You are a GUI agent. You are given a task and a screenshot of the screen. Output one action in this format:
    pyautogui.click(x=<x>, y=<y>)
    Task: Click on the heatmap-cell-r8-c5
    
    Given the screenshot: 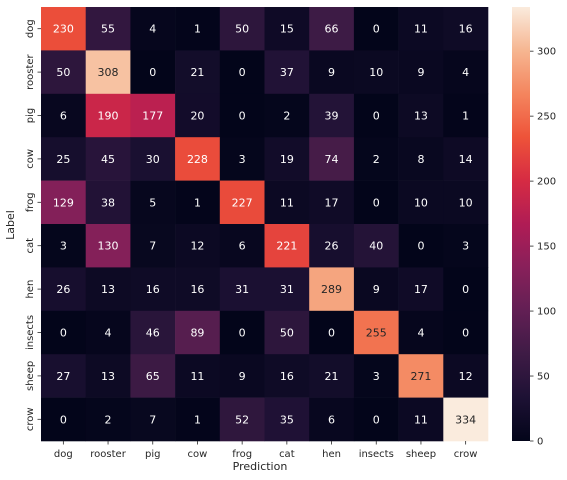 What is the action you would take?
    pyautogui.click(x=287, y=376)
    